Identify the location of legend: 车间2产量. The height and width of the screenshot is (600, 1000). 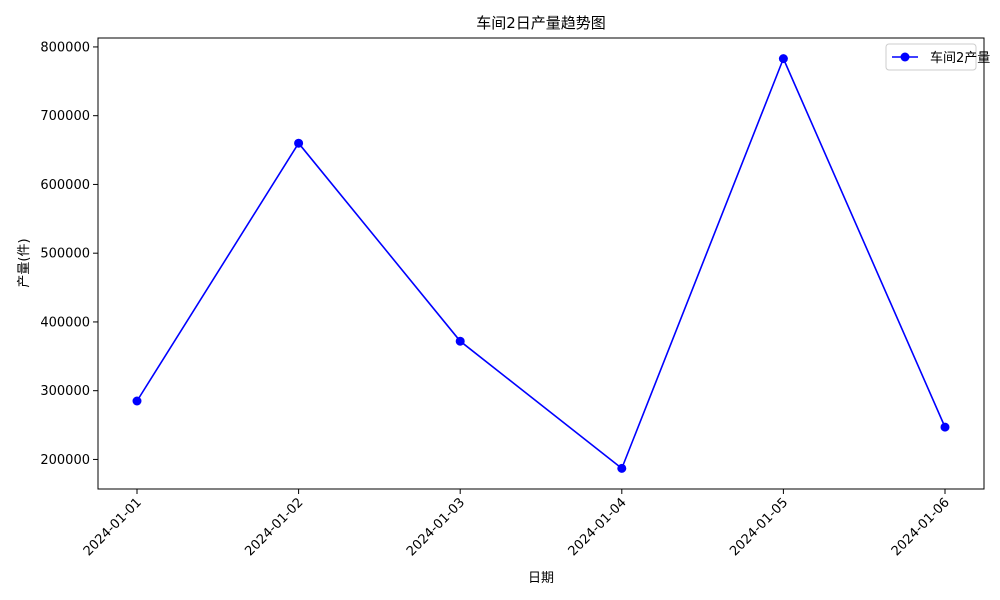
(937, 57).